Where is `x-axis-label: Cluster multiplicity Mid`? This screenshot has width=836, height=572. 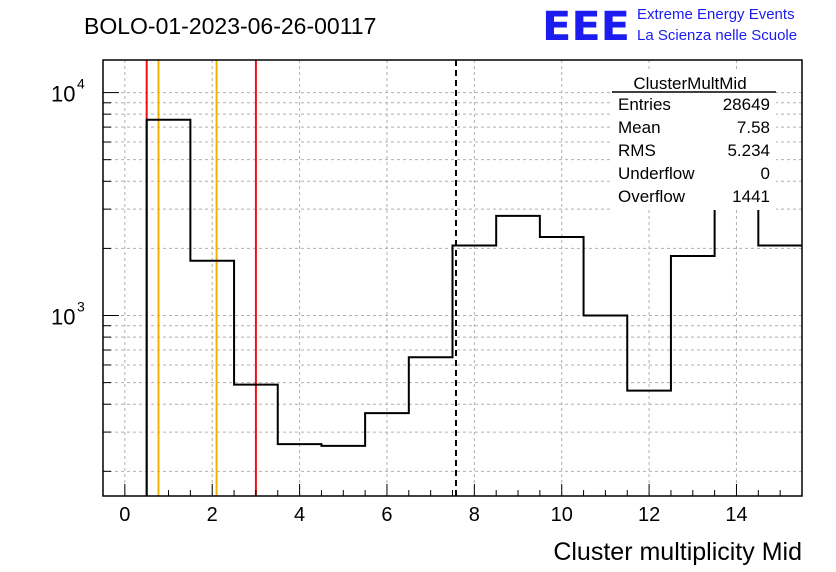 x-axis-label: Cluster multiplicity Mid is located at coordinates (677, 552).